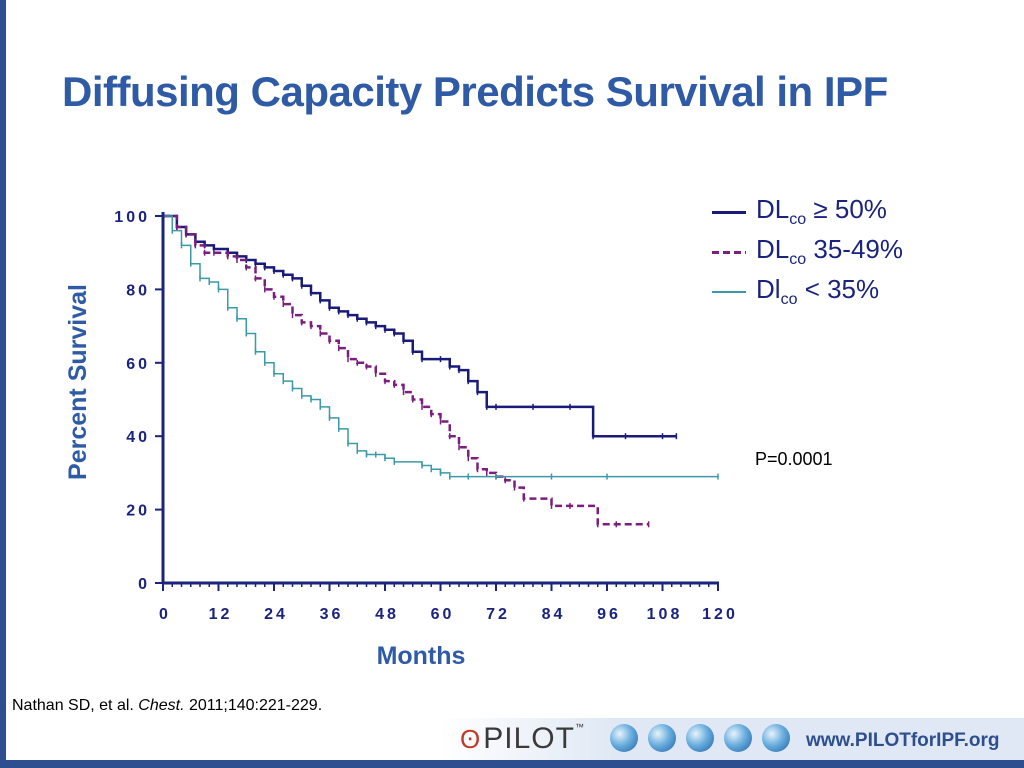 The image size is (1024, 768). Describe the element at coordinates (665, 614) in the screenshot. I see `x-tick-label: 108` at that location.